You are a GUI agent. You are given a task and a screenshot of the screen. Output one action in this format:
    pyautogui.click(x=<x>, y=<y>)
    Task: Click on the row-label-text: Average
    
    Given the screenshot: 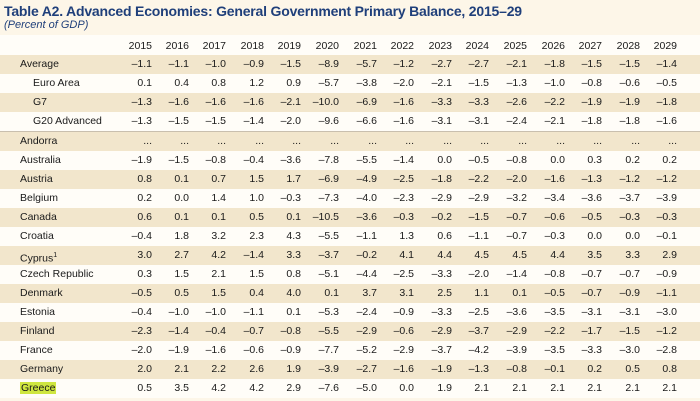 What is the action you would take?
    pyautogui.click(x=39, y=64)
    